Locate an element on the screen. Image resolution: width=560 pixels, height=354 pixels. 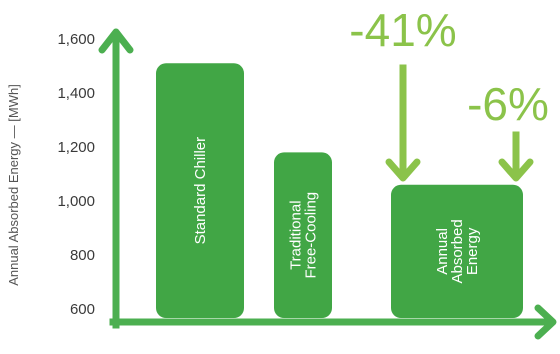
y-axis-arrowhead is located at coordinates (116, 41).